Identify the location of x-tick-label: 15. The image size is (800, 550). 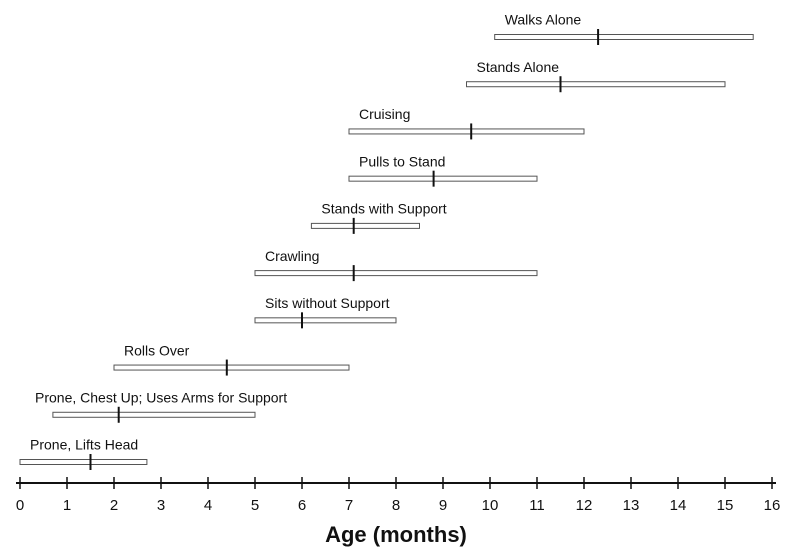
(725, 505).